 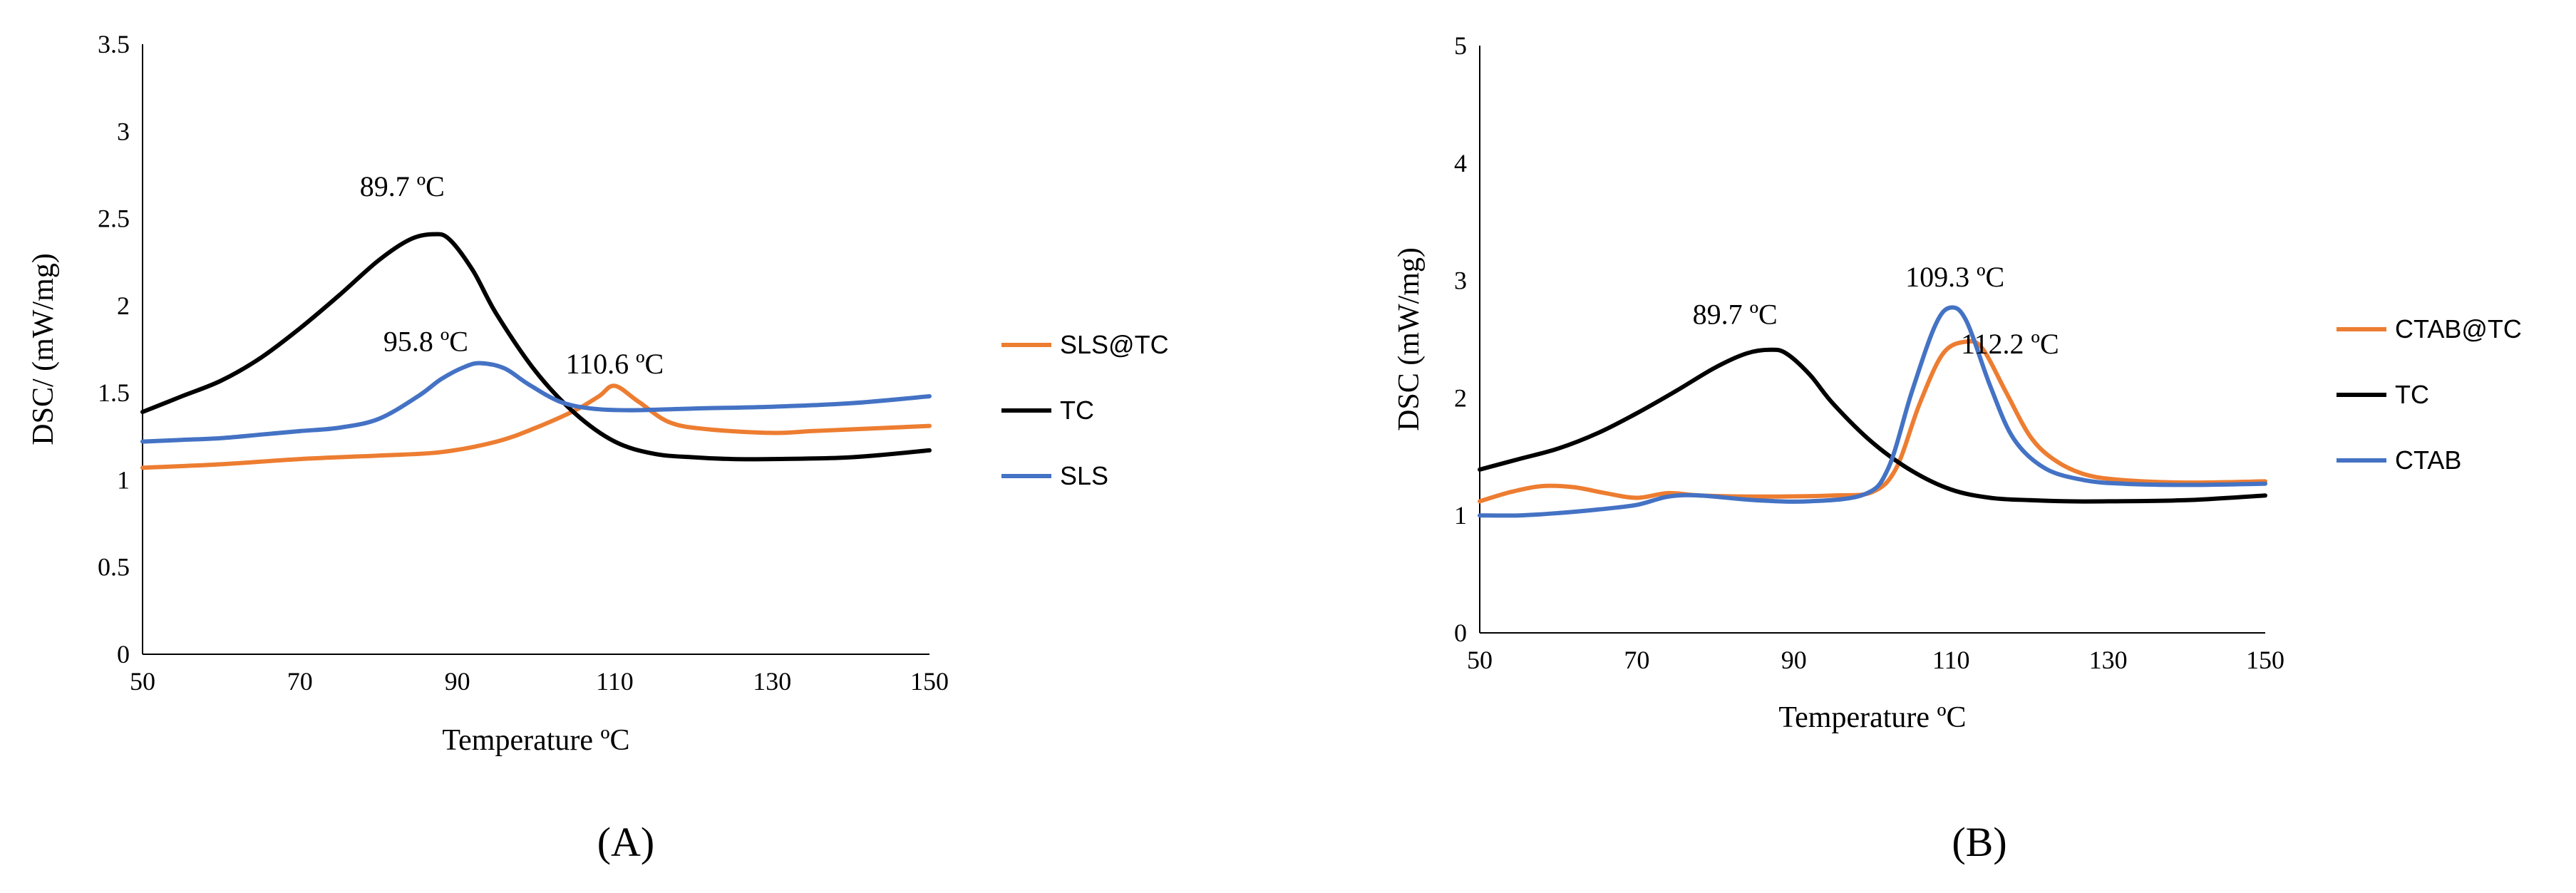 I want to click on panel-label-a: (A), so click(x=626, y=842).